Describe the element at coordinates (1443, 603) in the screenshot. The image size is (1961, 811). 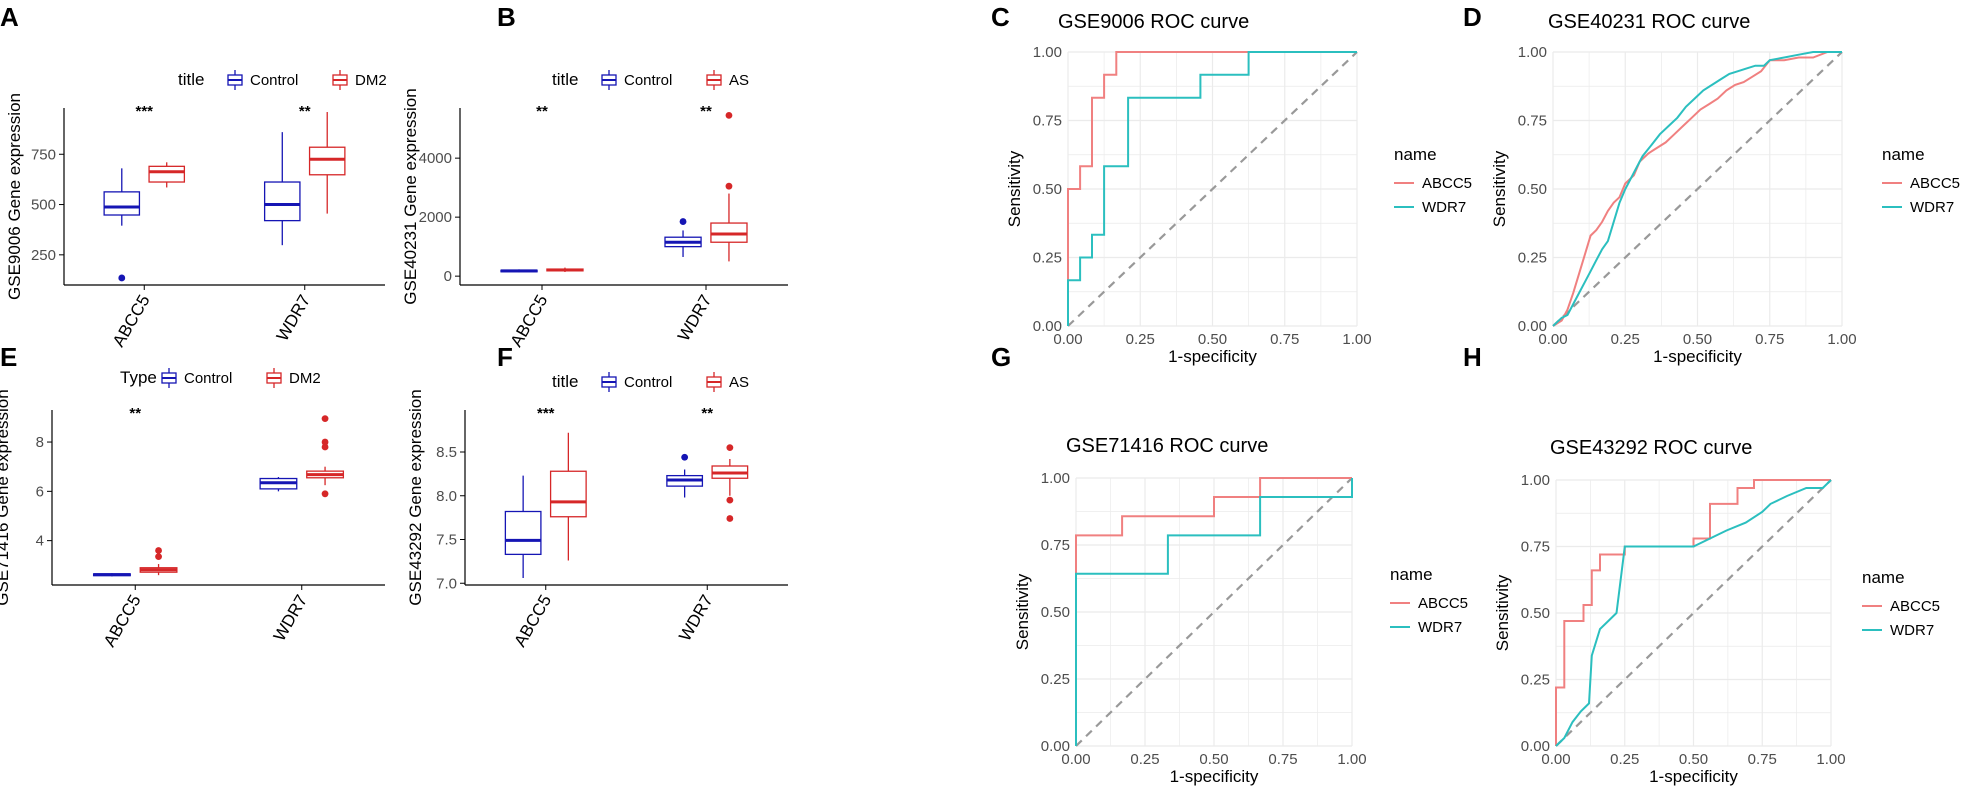
I see `legend-label-abcc5: ABCC5` at that location.